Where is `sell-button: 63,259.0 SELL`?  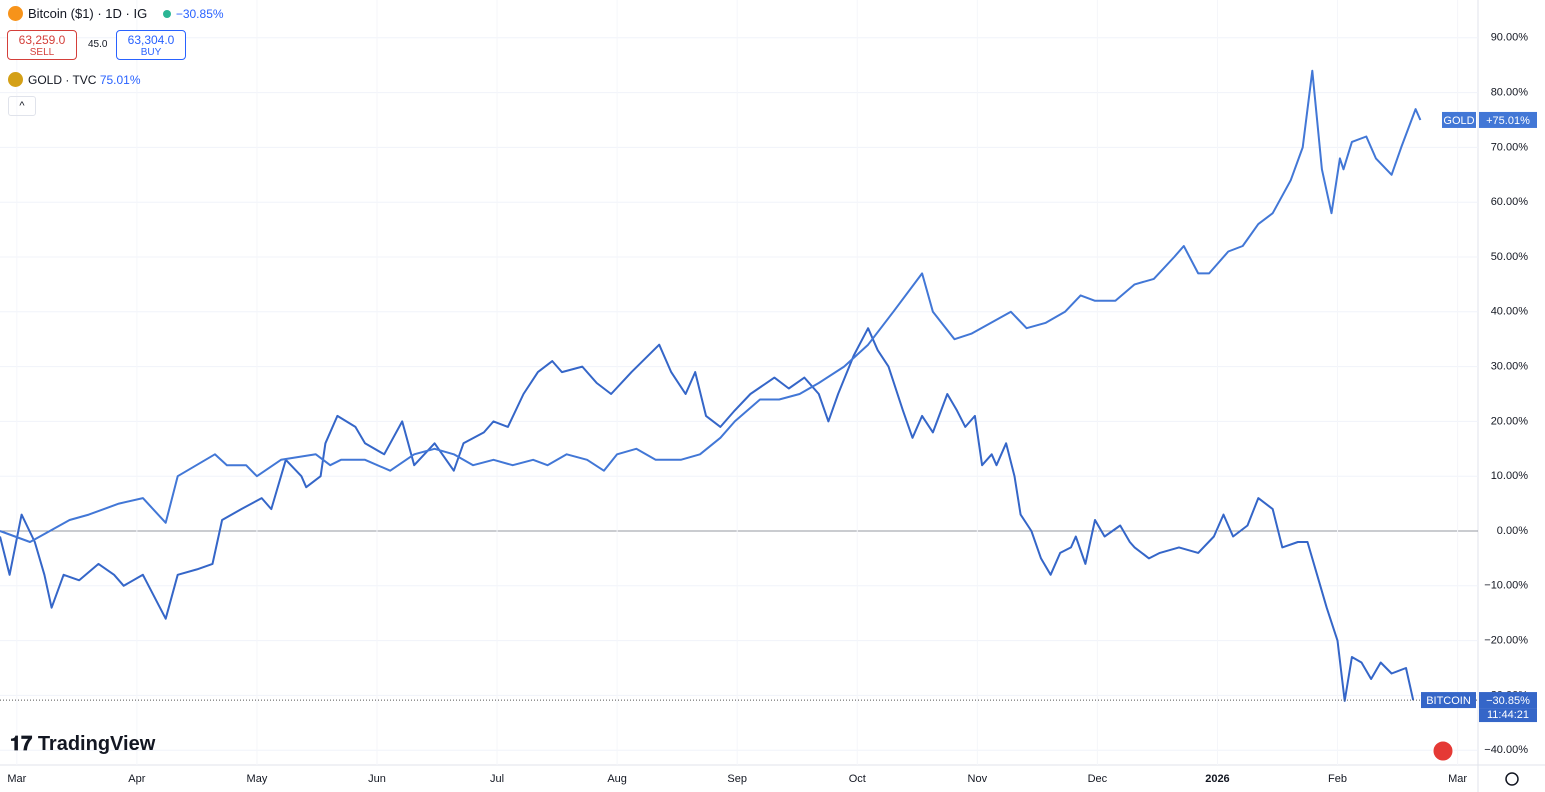
sell-button: 63,259.0 SELL is located at coordinates (42, 45).